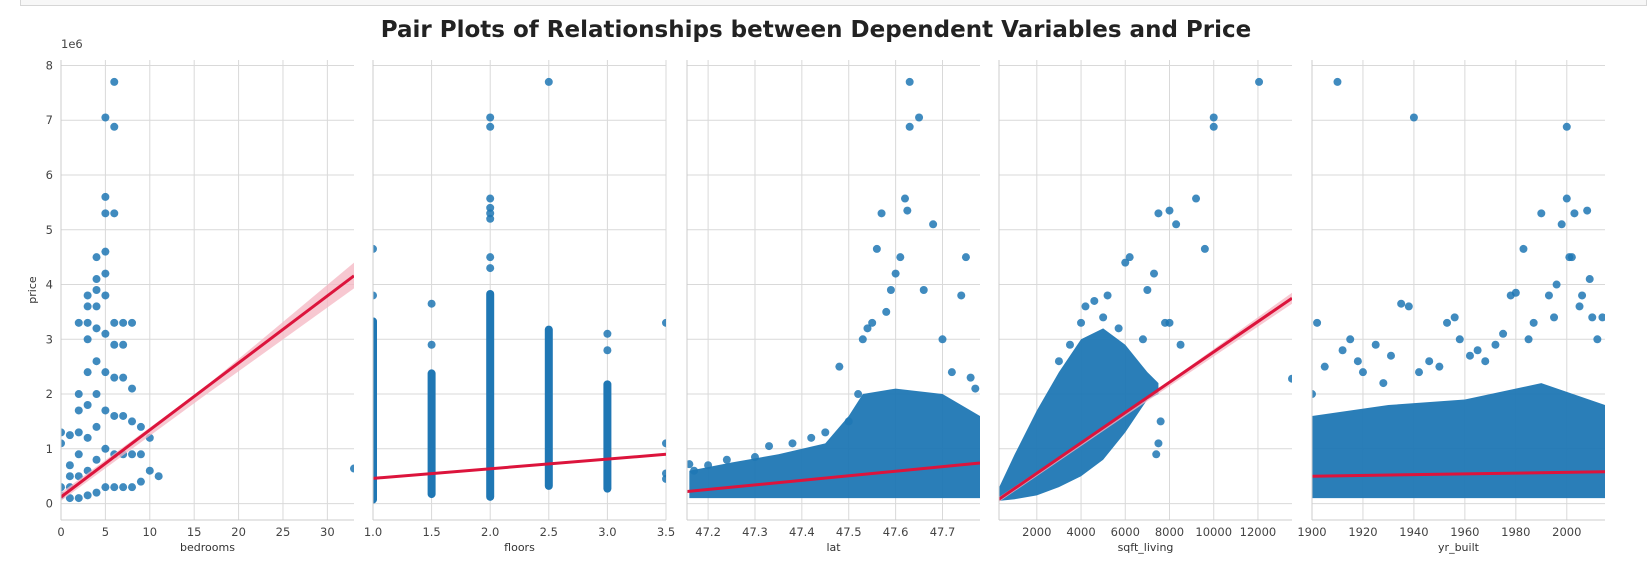 The image size is (1647, 582). I want to click on y-tick-label: 1, so click(49, 449).